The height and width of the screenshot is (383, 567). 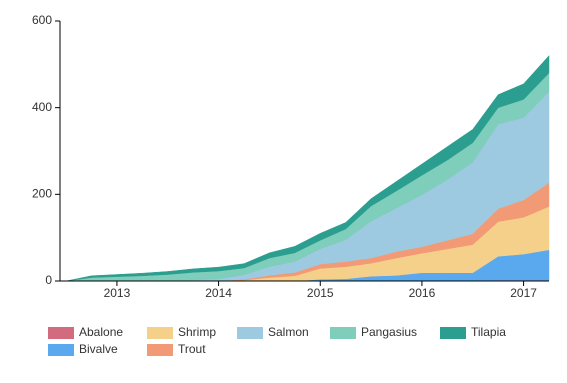 I want to click on legend-label: Shrimp, so click(x=197, y=332).